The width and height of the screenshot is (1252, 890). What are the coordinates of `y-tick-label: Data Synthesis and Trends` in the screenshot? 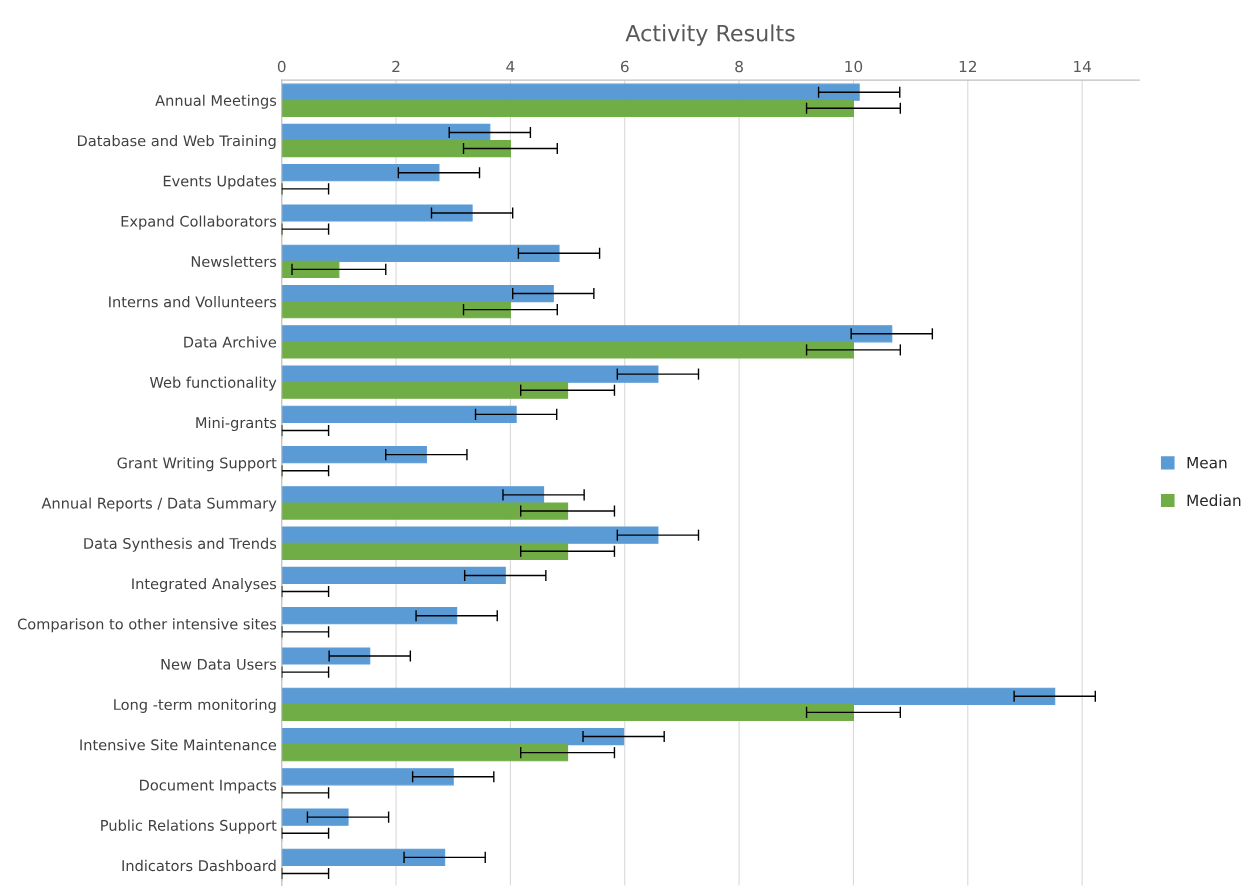 It's located at (180, 544).